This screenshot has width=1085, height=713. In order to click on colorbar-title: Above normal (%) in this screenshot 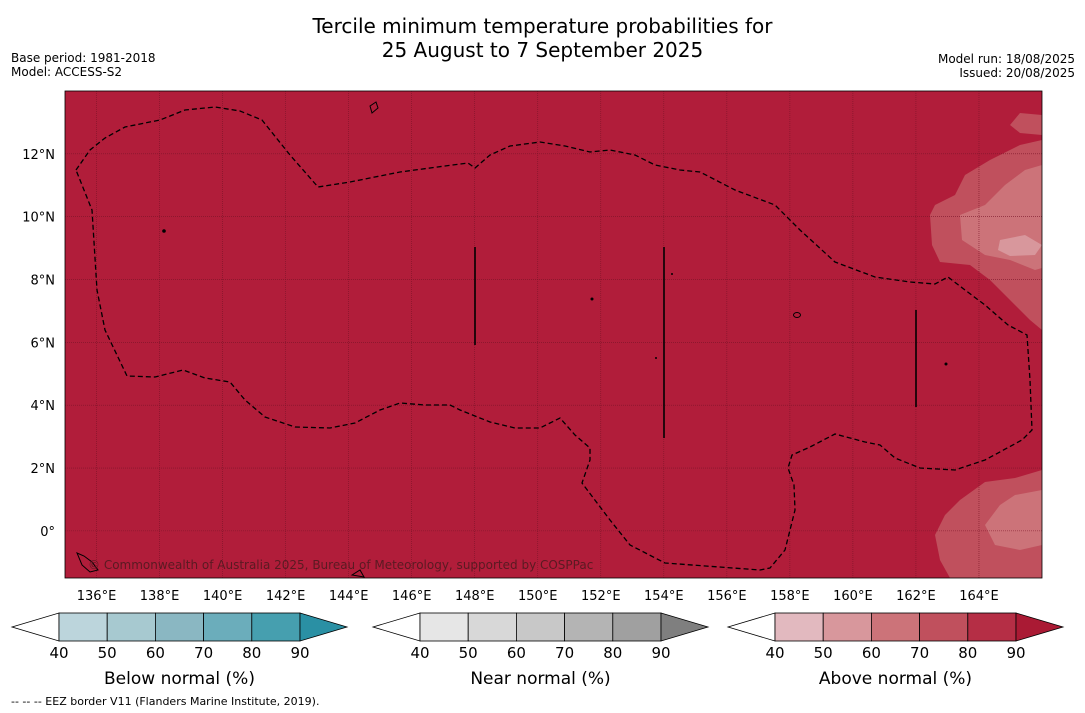, I will do `click(895, 679)`.